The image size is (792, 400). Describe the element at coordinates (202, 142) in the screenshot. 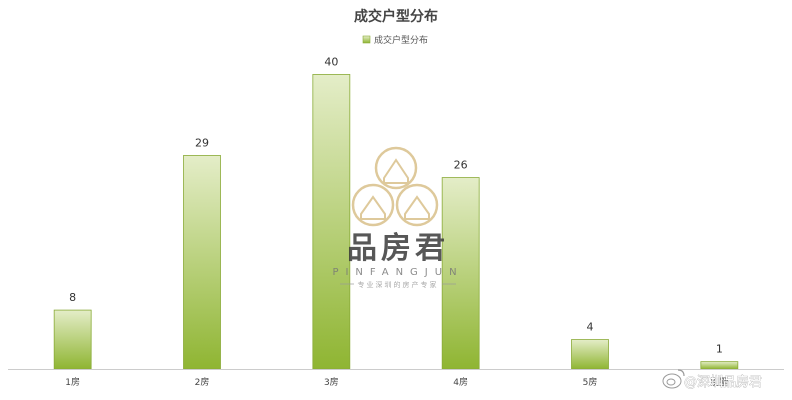

I see `value-label-2: 29` at that location.